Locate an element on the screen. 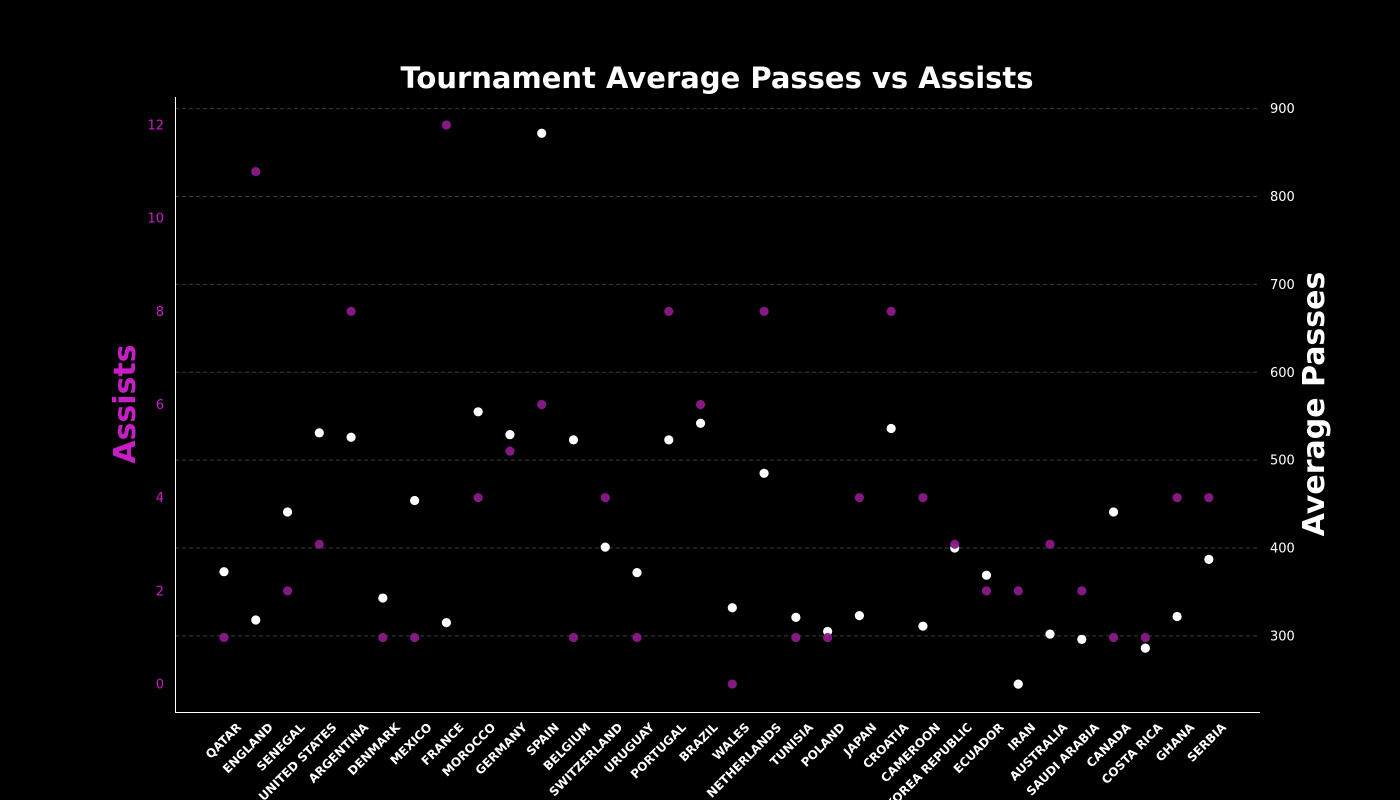  left-tick-label: 6 is located at coordinates (160, 405).